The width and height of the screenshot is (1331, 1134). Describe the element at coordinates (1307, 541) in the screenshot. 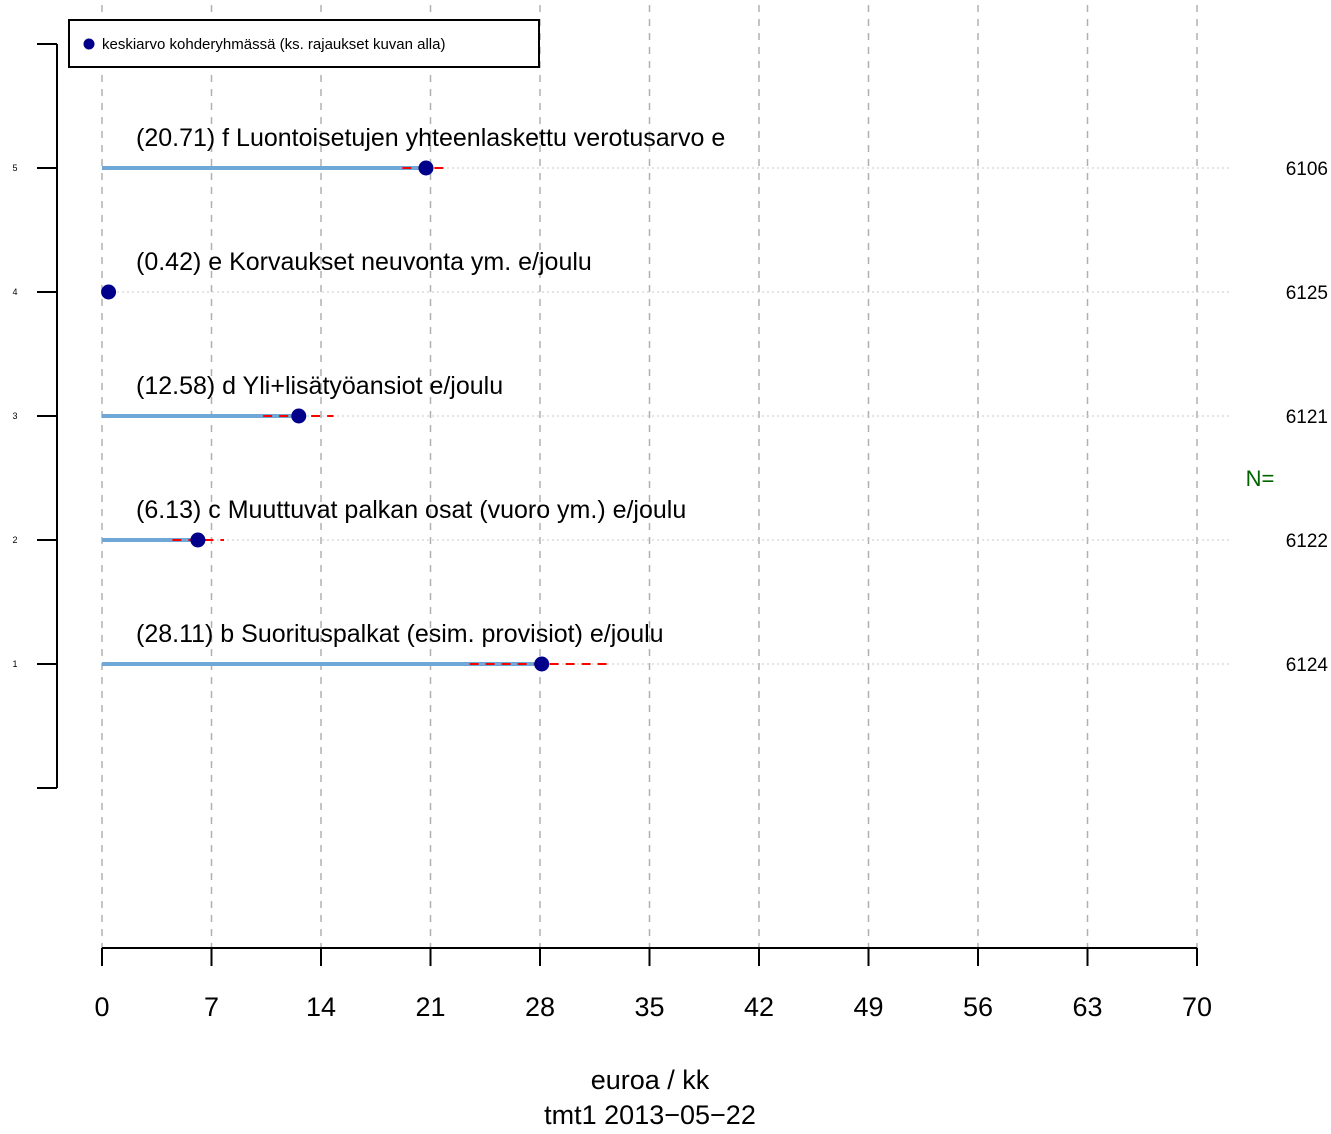

I see `n-value: 6122` at that location.